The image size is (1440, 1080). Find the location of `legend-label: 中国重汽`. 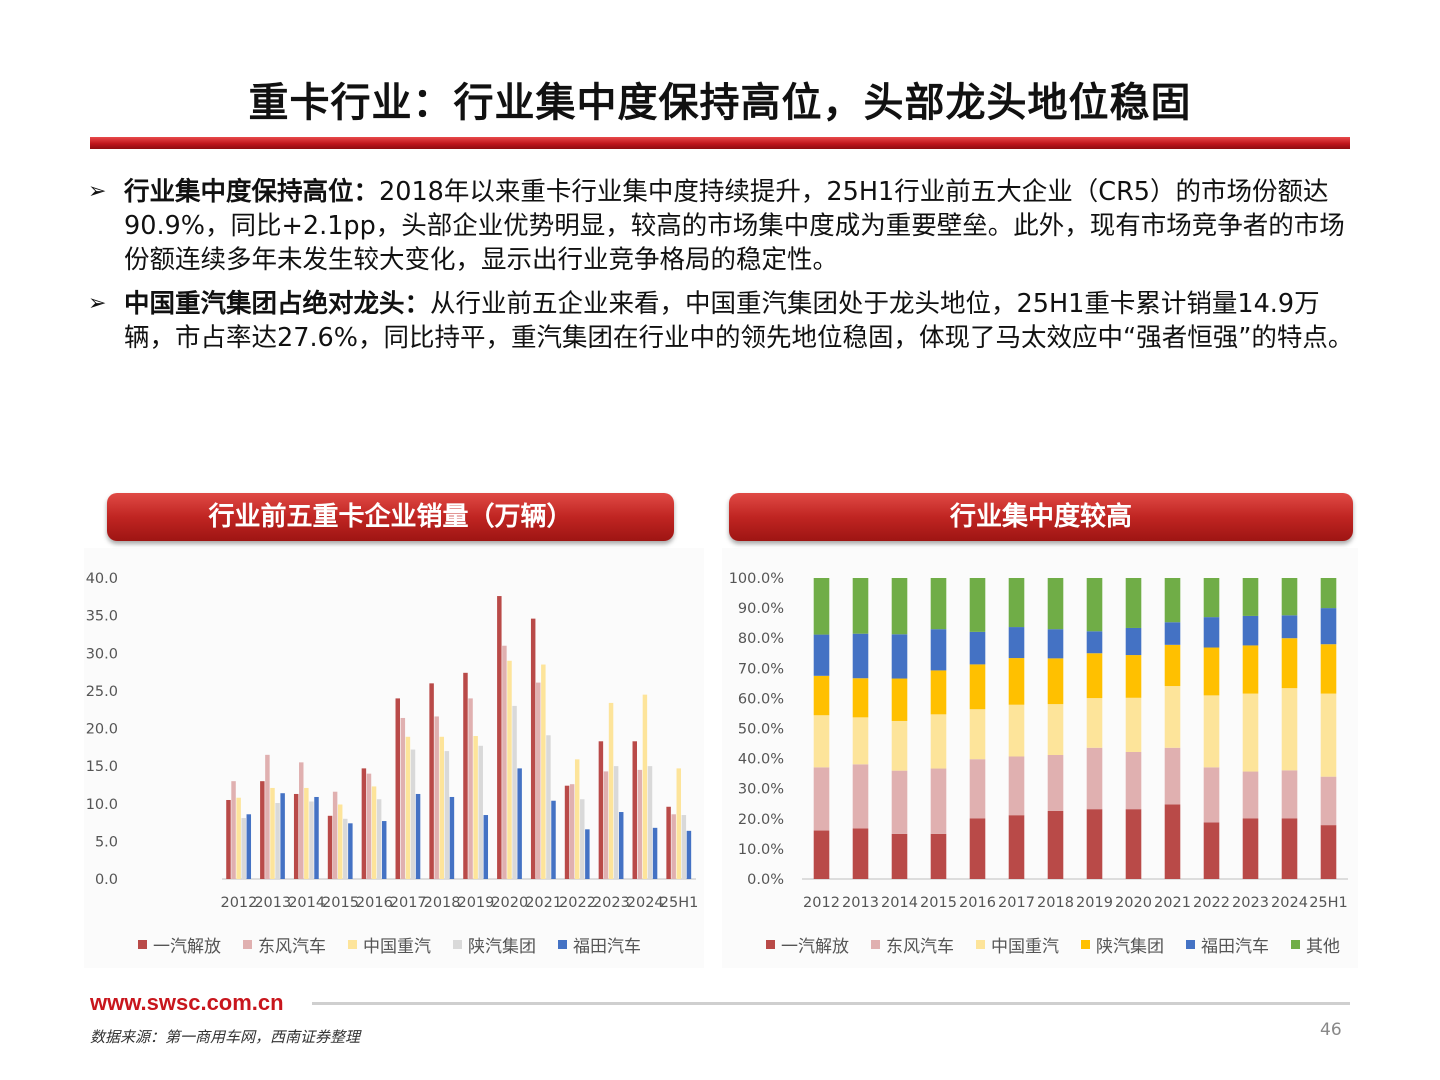

legend-label: 中国重汽 is located at coordinates (1025, 947).